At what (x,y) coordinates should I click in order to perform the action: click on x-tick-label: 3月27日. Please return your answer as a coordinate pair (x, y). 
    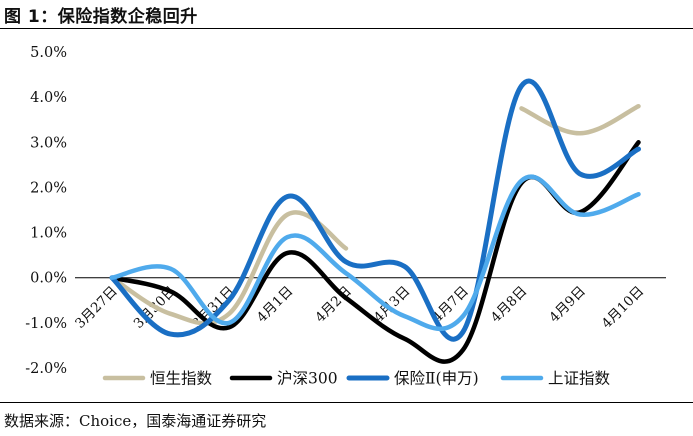
    Looking at the image, I should click on (96, 307).